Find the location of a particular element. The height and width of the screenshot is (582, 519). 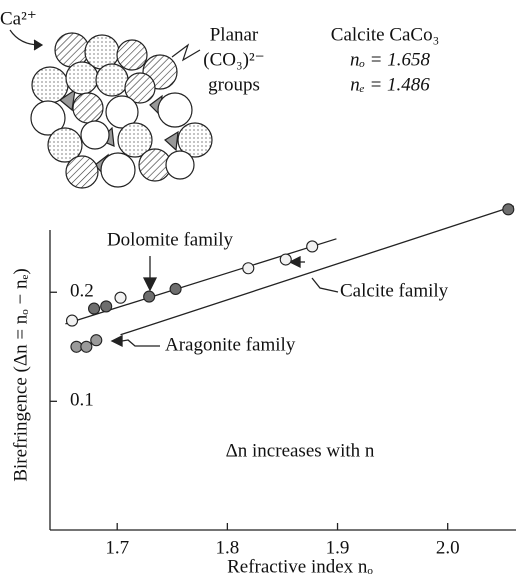

annotation: Δn increases with n is located at coordinates (300, 450).